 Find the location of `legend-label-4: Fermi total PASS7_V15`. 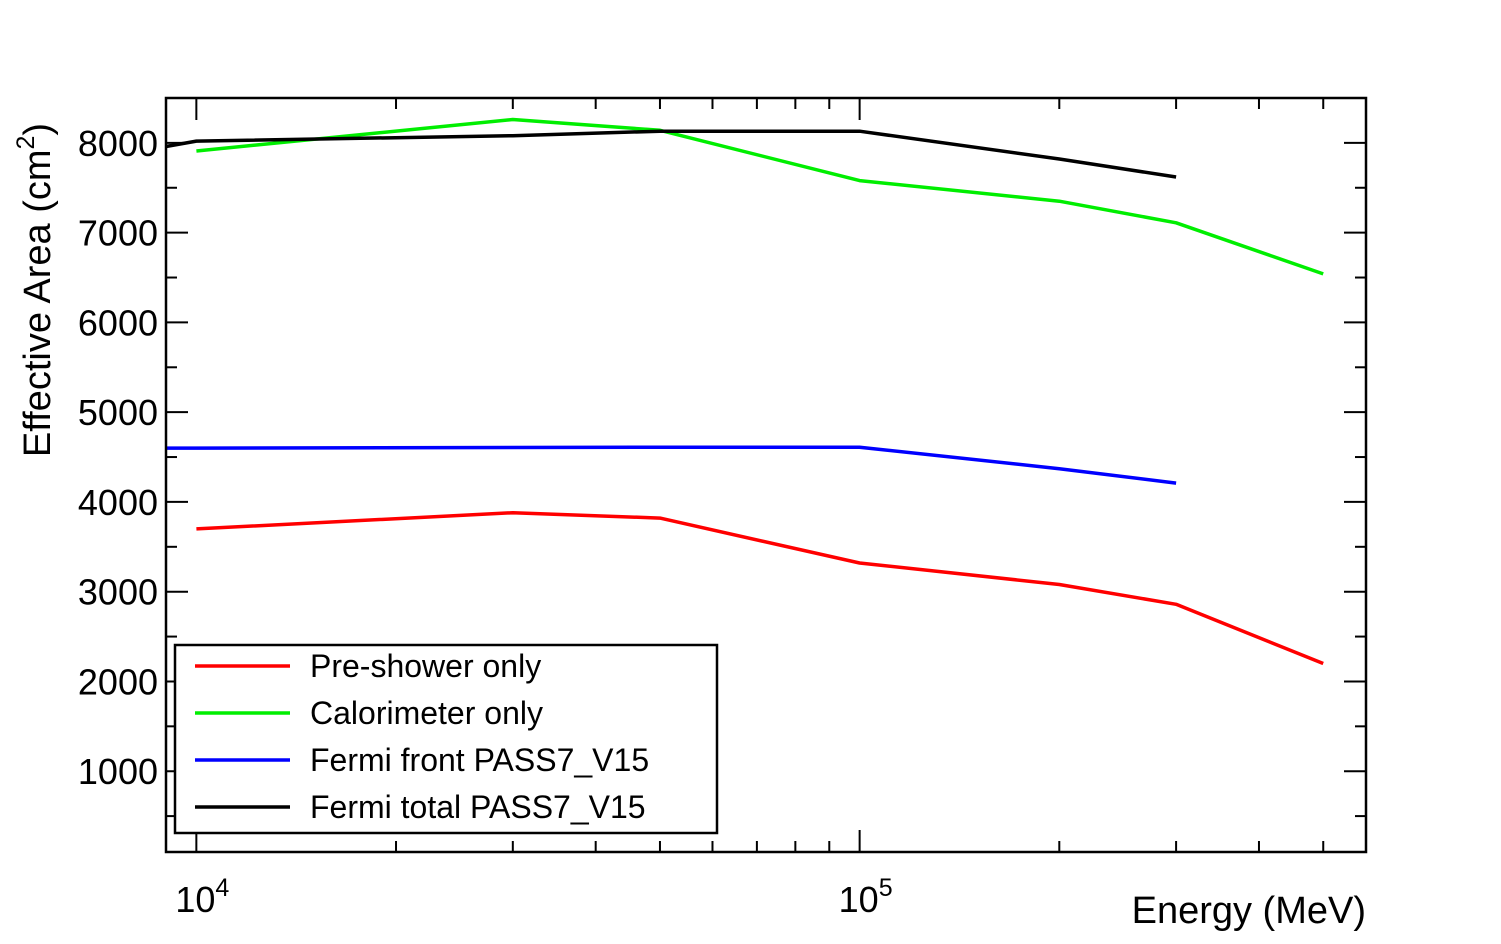

legend-label-4: Fermi total PASS7_V15 is located at coordinates (478, 807).